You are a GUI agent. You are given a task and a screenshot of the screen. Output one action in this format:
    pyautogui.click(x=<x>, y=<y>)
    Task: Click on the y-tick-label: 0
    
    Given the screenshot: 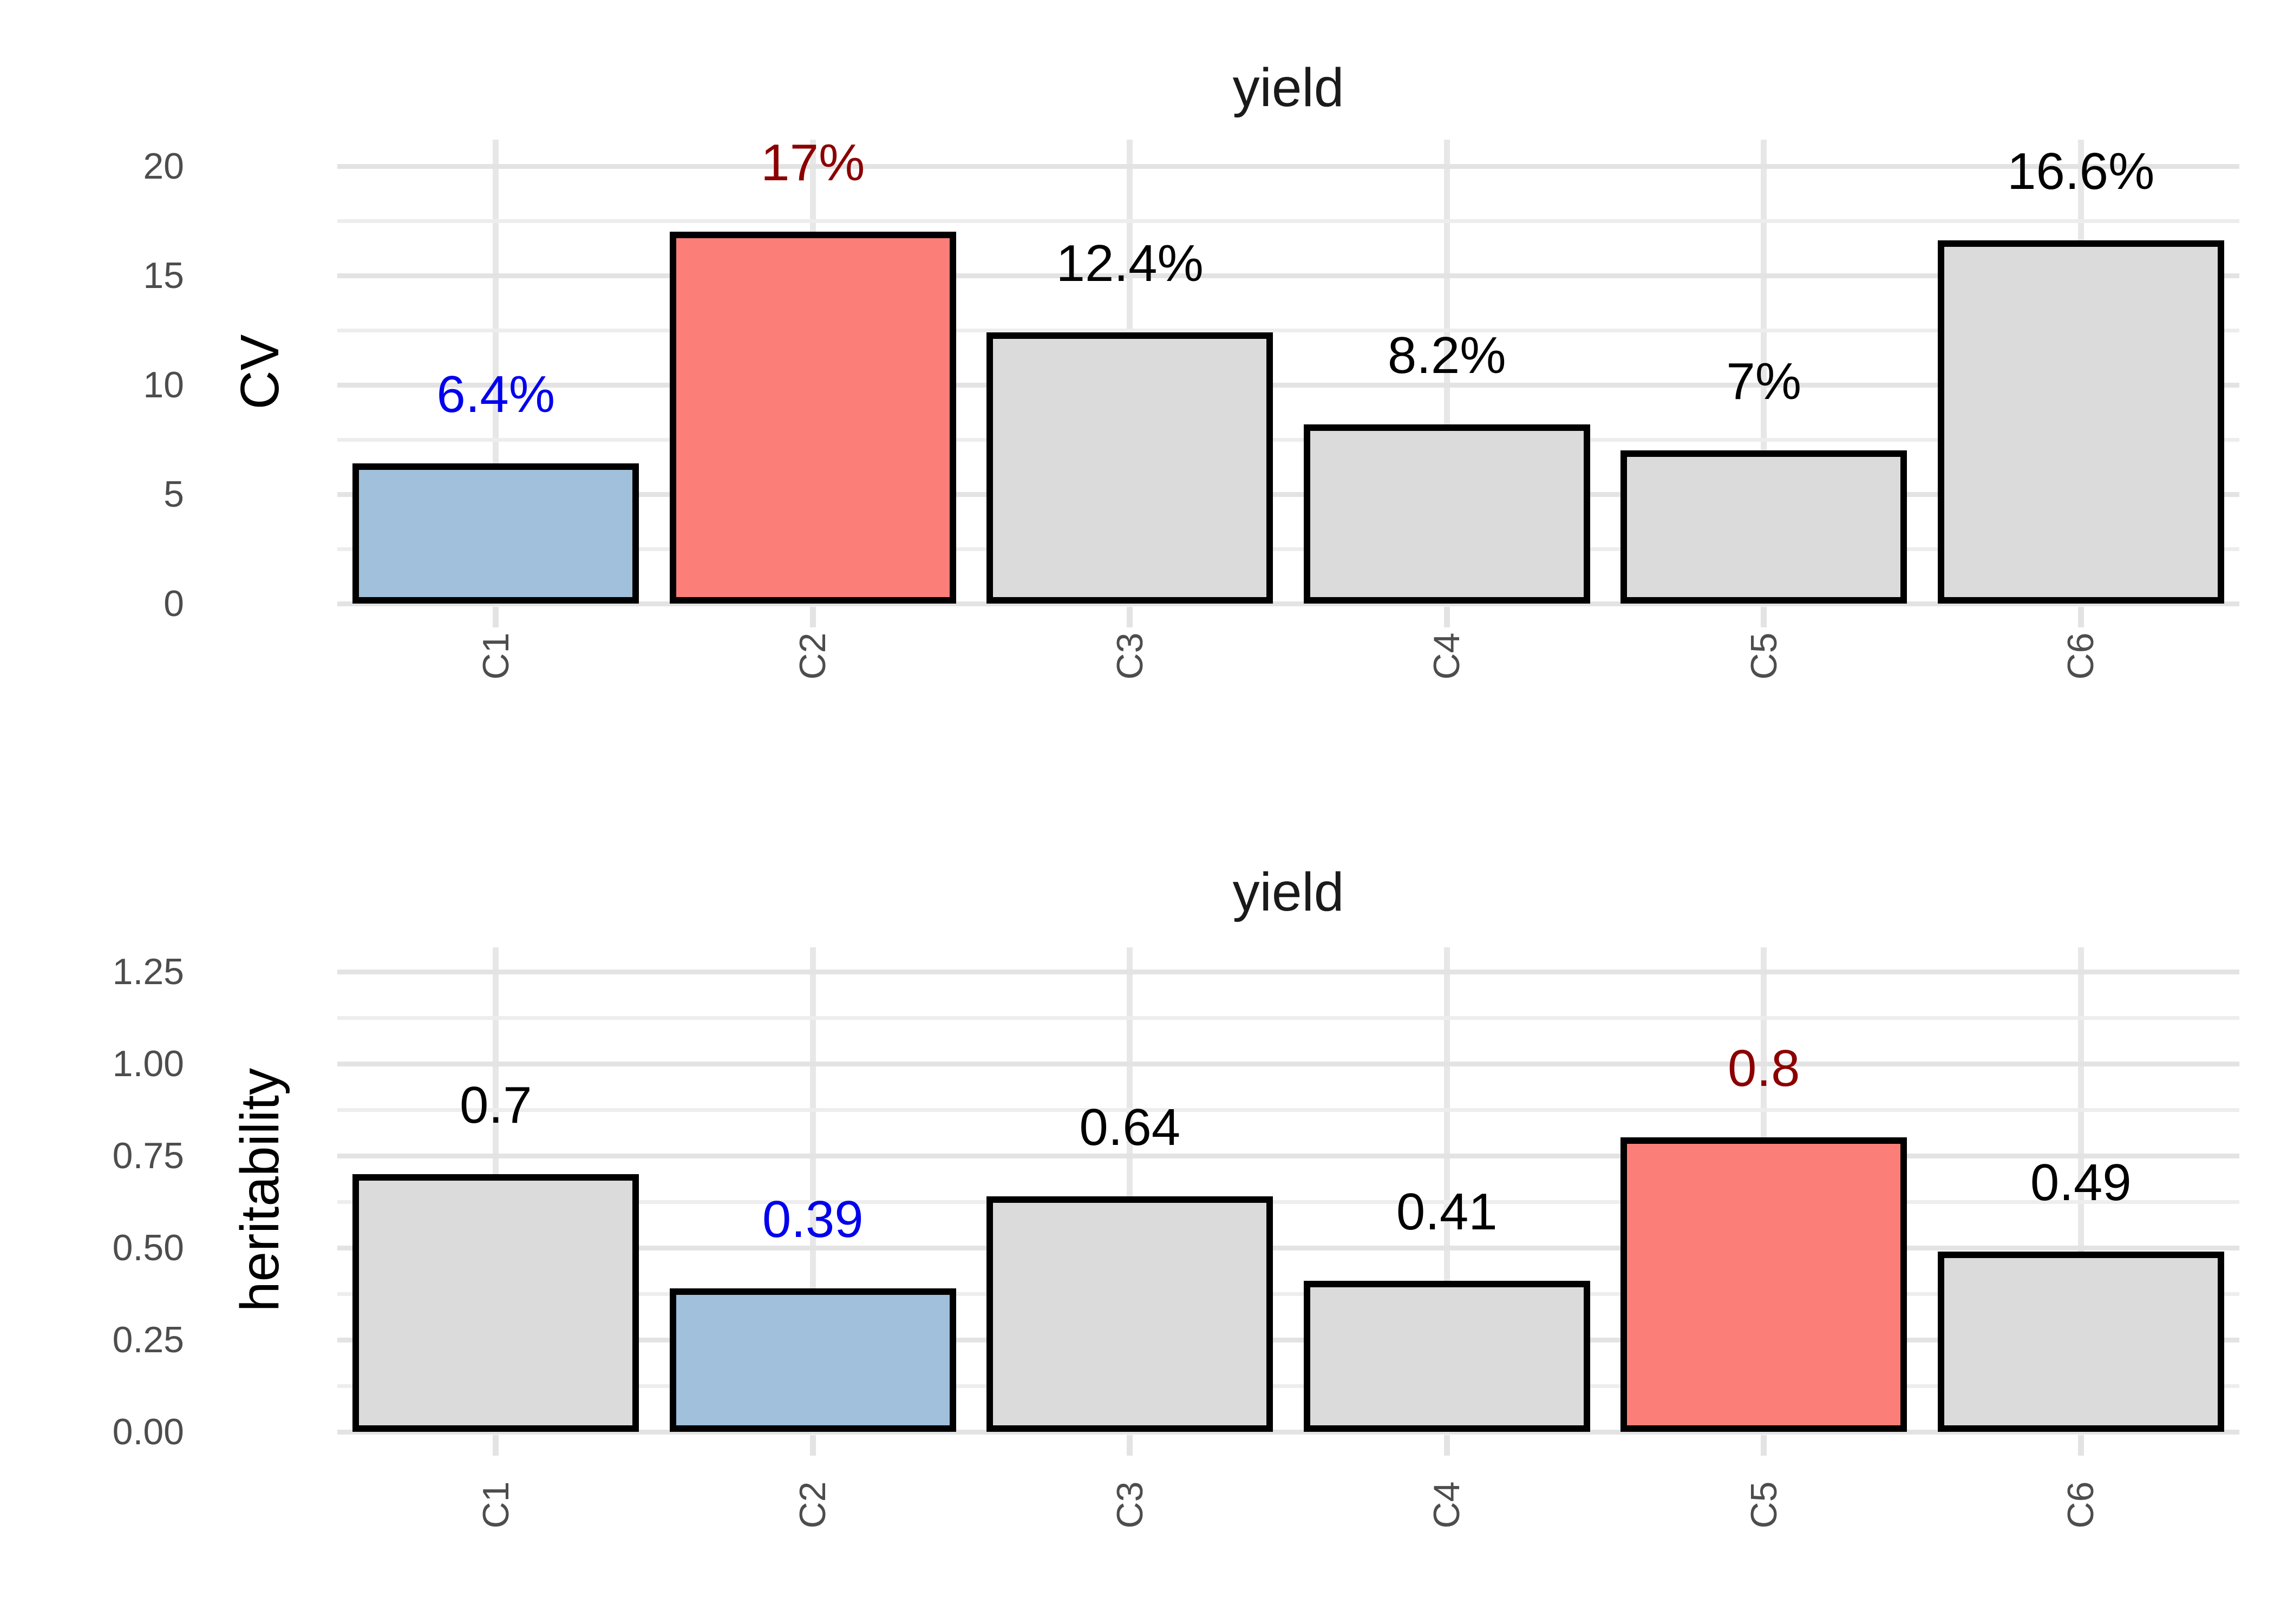 What is the action you would take?
    pyautogui.click(x=174, y=604)
    